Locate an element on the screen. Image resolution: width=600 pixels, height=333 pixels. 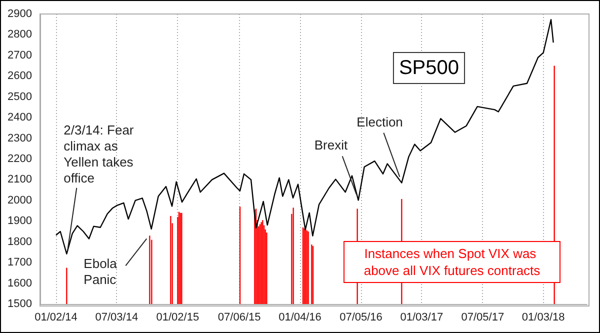
y-tick-label: 2400 is located at coordinates (20, 118).